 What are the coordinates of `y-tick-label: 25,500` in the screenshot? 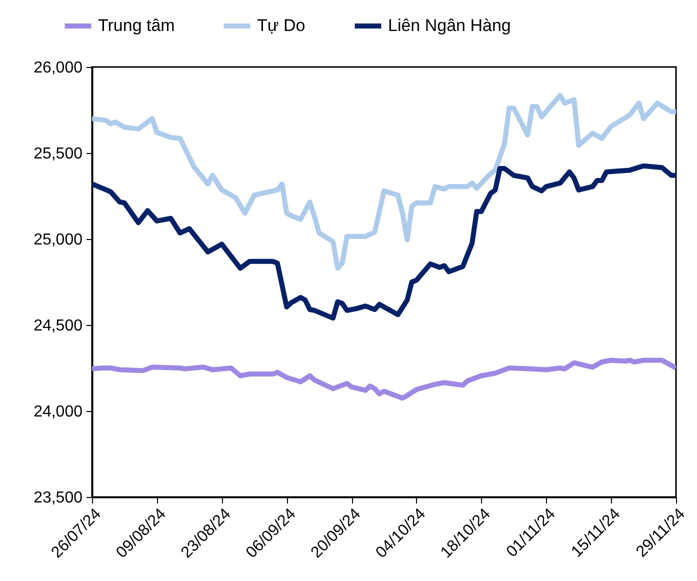 It's located at (58, 154).